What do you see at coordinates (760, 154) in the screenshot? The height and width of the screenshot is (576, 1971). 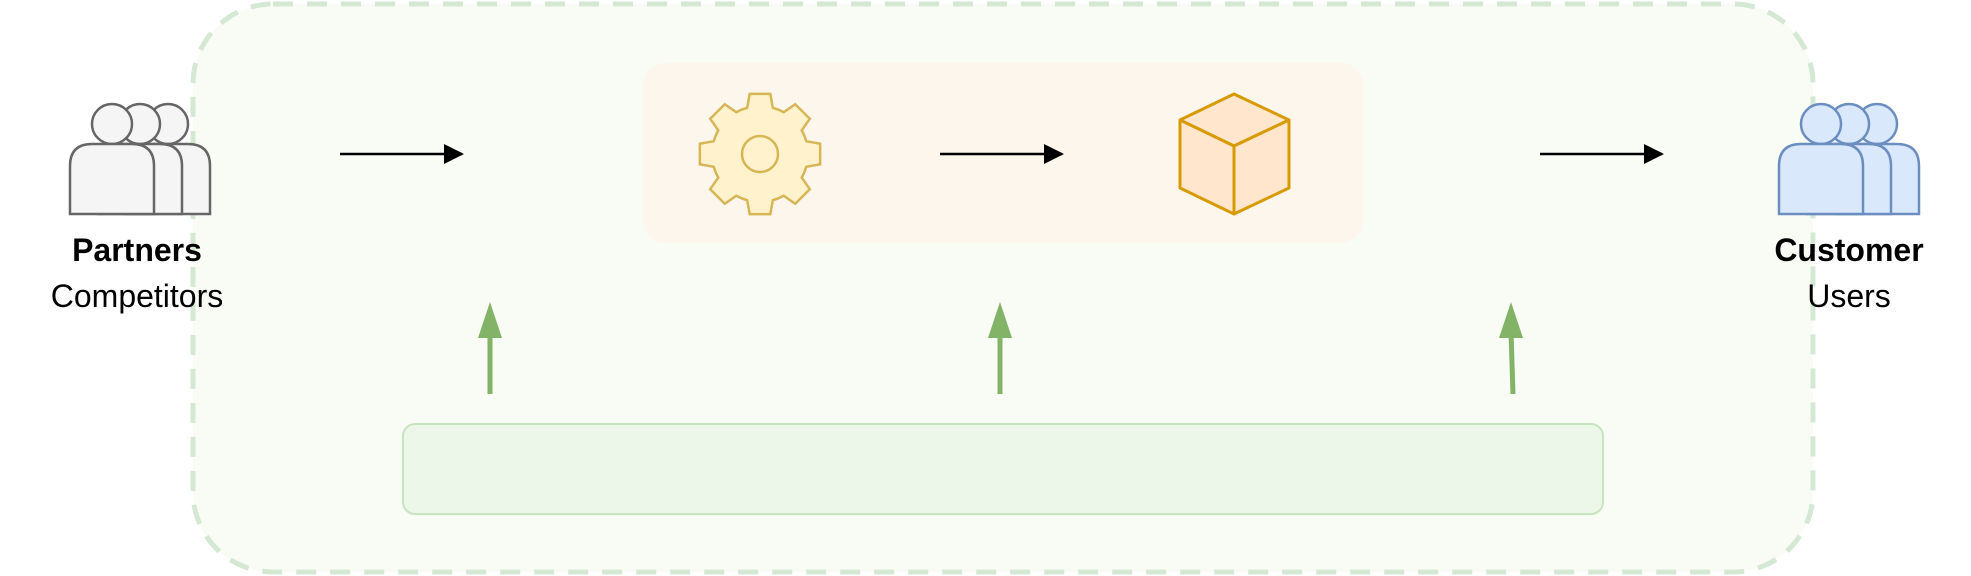 I see `gear-icon` at bounding box center [760, 154].